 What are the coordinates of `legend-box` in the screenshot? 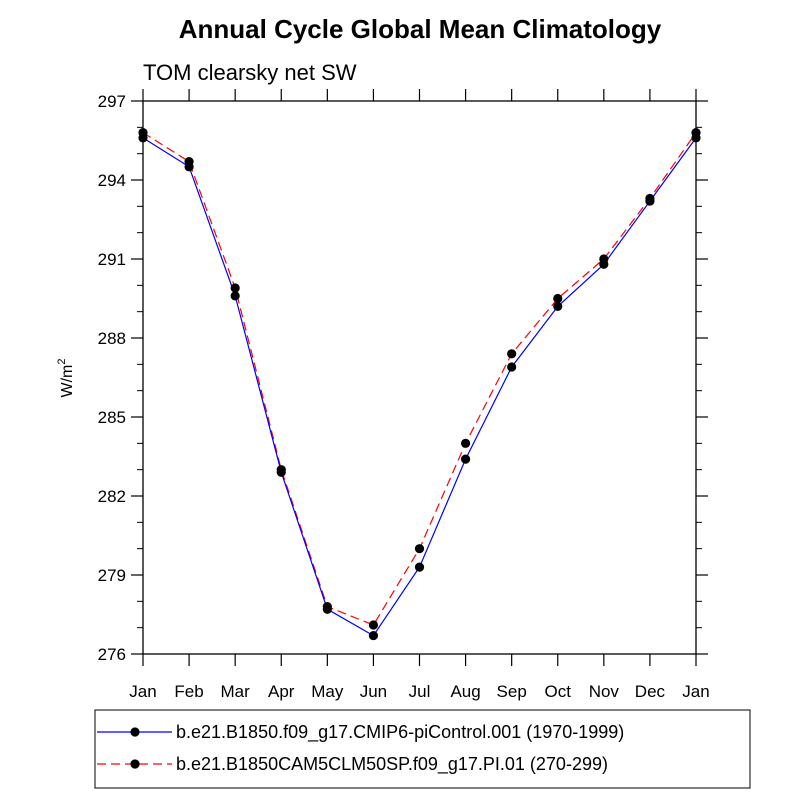 It's located at (422, 749).